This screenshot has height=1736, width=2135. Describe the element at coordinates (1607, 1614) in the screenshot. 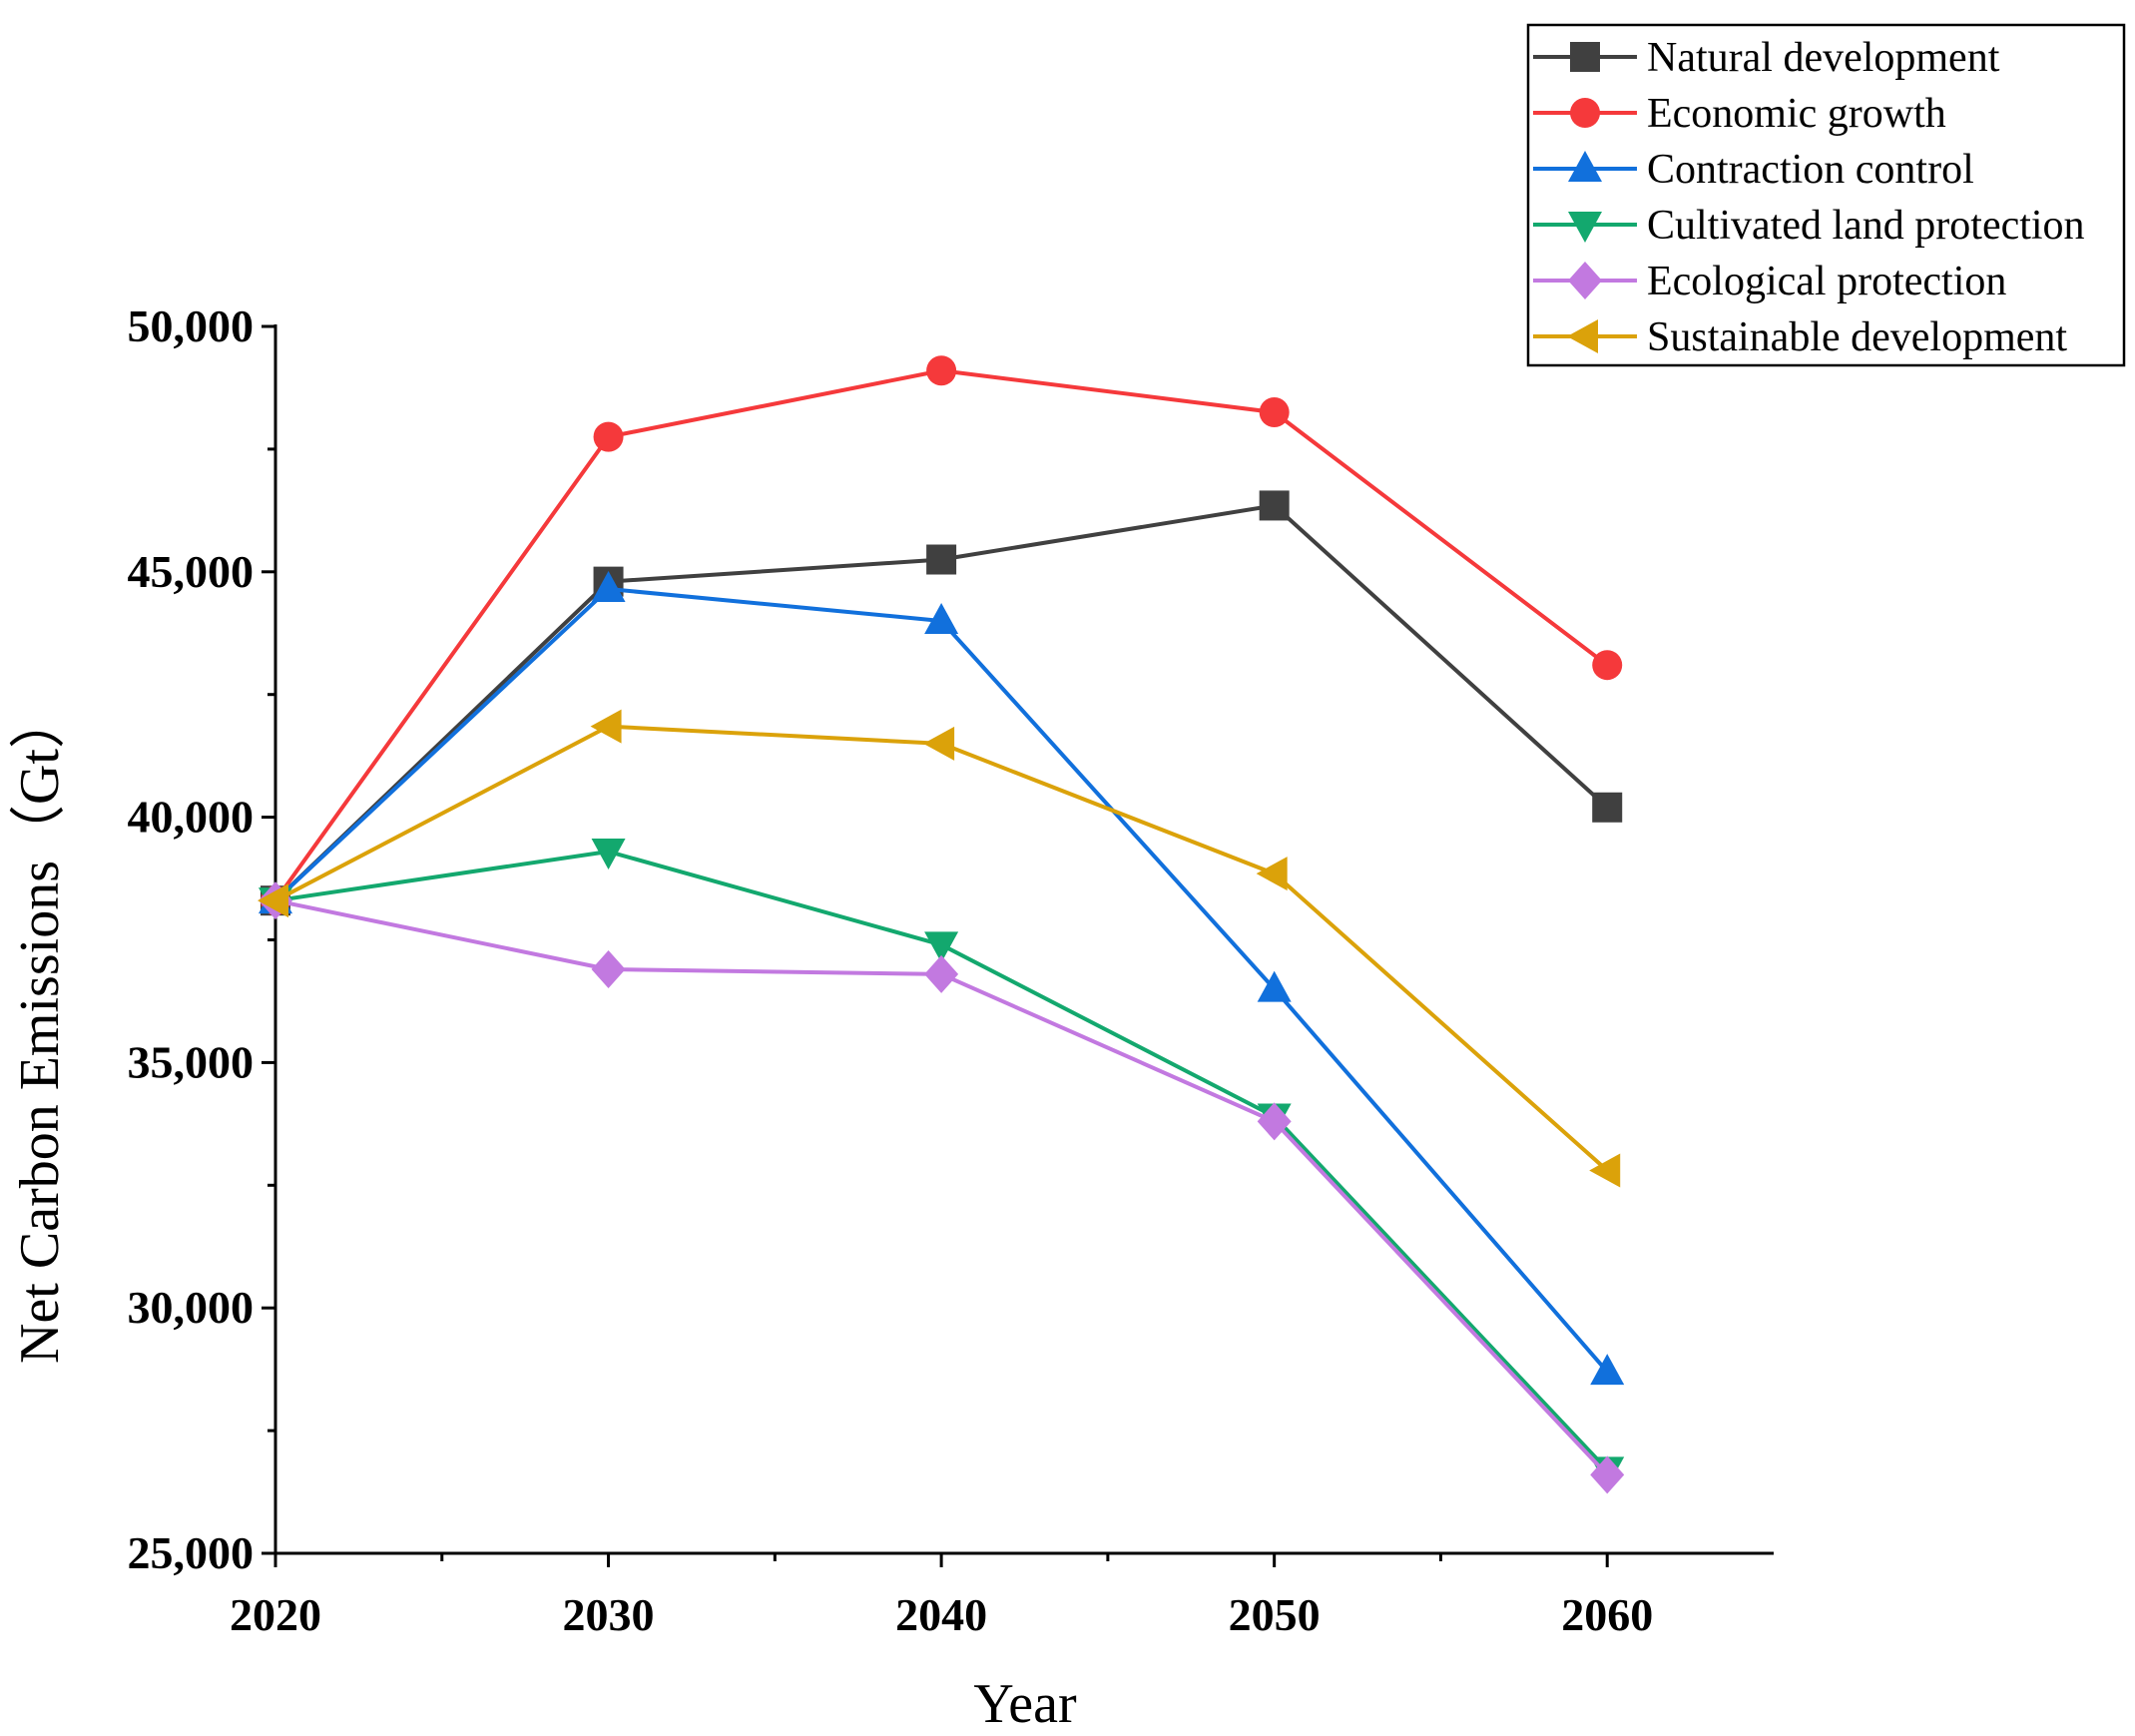

I see `x-tick-label: 2060` at that location.